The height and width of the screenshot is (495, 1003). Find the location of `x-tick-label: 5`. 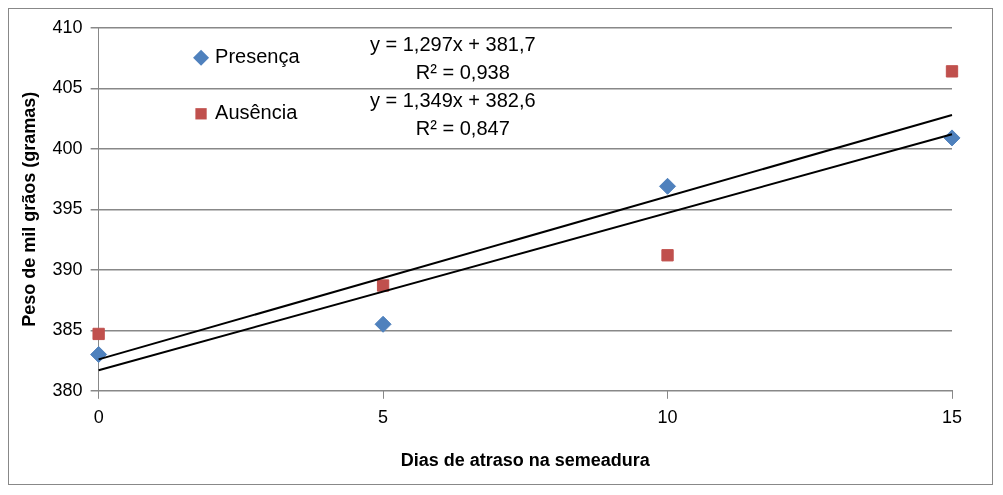

x-tick-label: 5 is located at coordinates (383, 416).